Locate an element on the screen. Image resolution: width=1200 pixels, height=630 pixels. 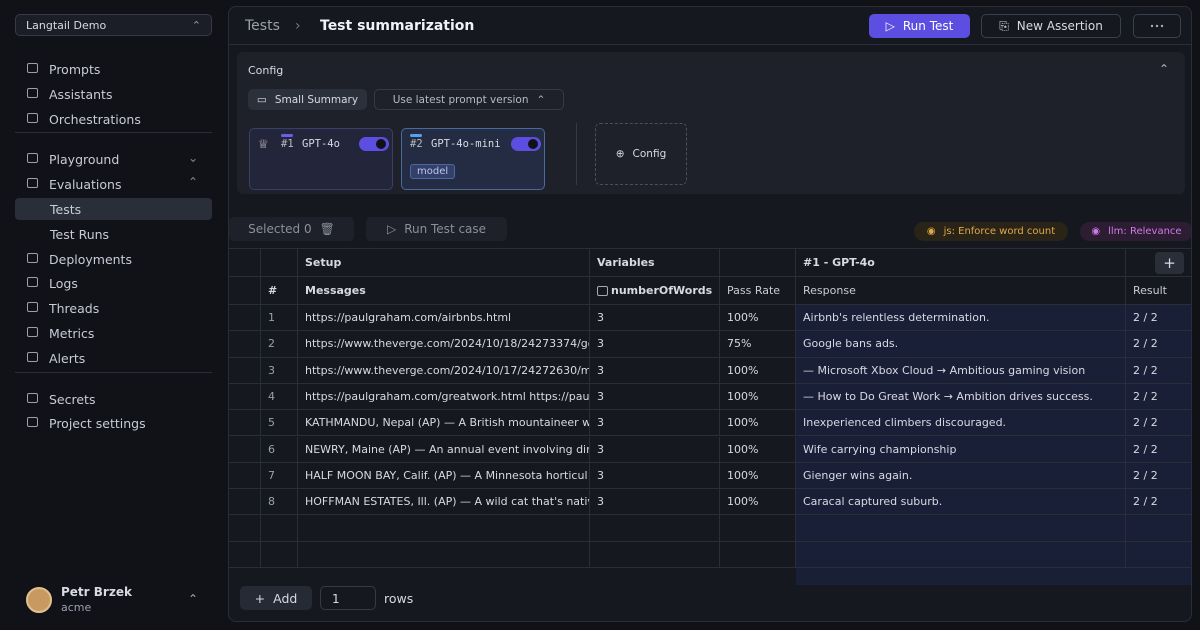
table-cell: 7 is located at coordinates (279, 476).